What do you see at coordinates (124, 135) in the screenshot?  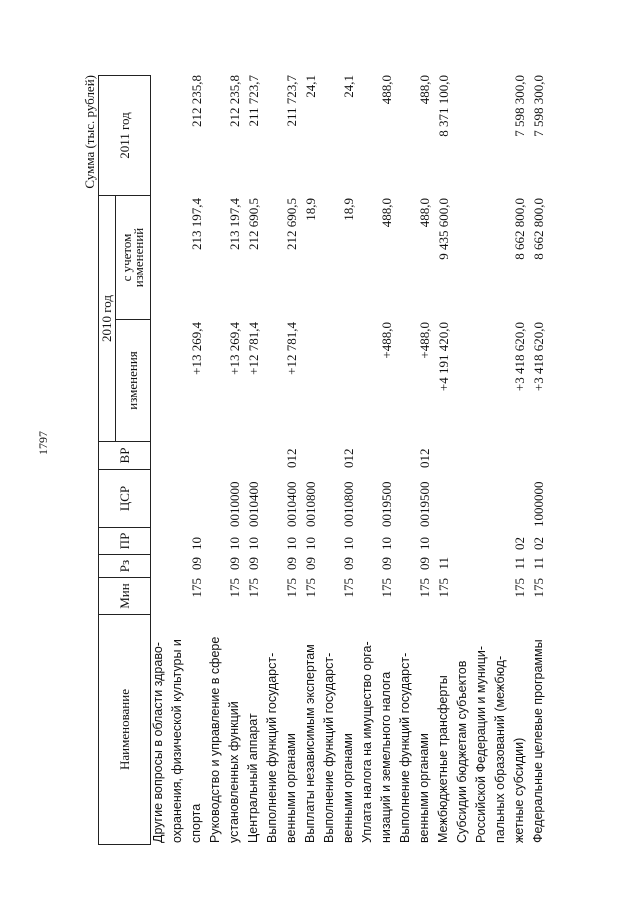 I see `header-2011: 2011 год` at bounding box center [124, 135].